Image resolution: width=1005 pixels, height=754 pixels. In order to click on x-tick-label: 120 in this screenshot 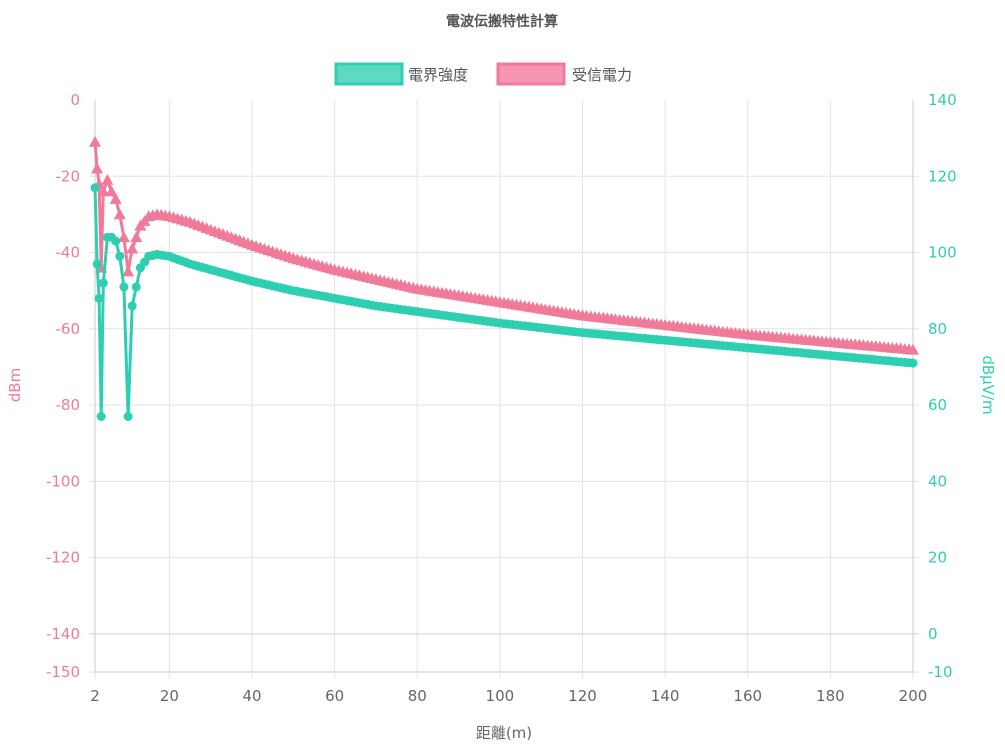, I will do `click(582, 696)`.